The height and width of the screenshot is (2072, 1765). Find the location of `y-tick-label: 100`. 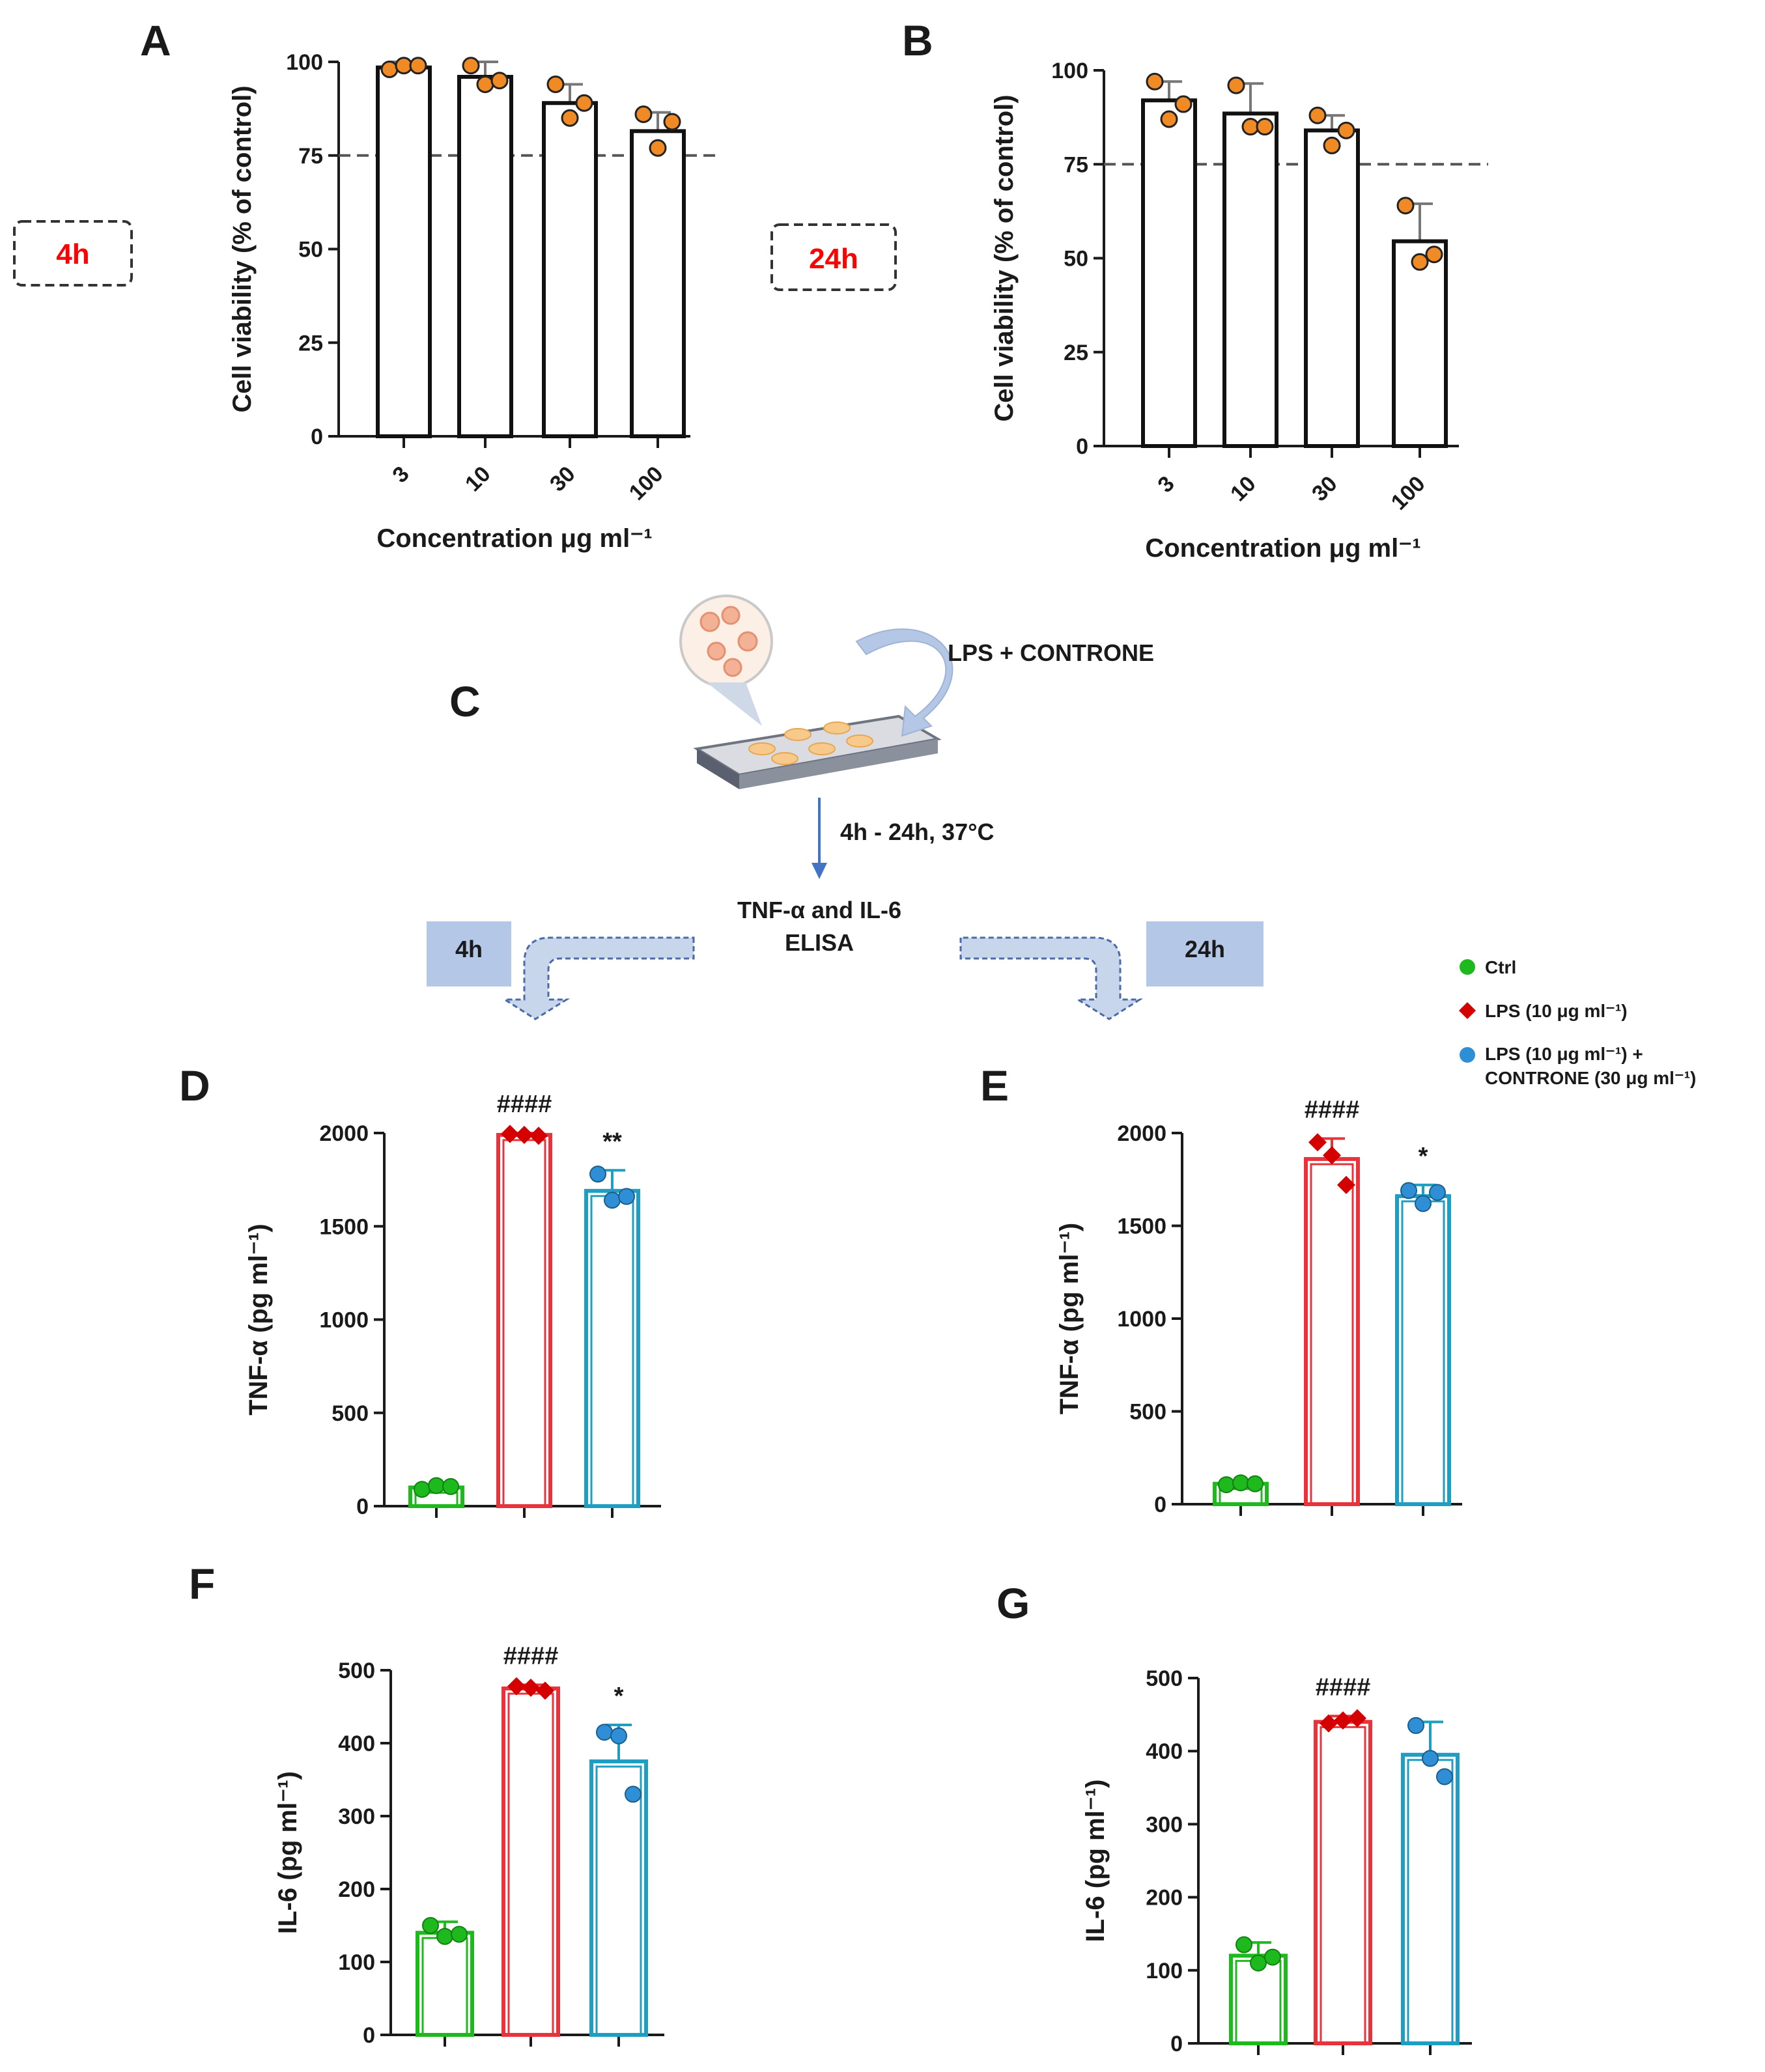

y-tick-label: 100 is located at coordinates (356, 1963).